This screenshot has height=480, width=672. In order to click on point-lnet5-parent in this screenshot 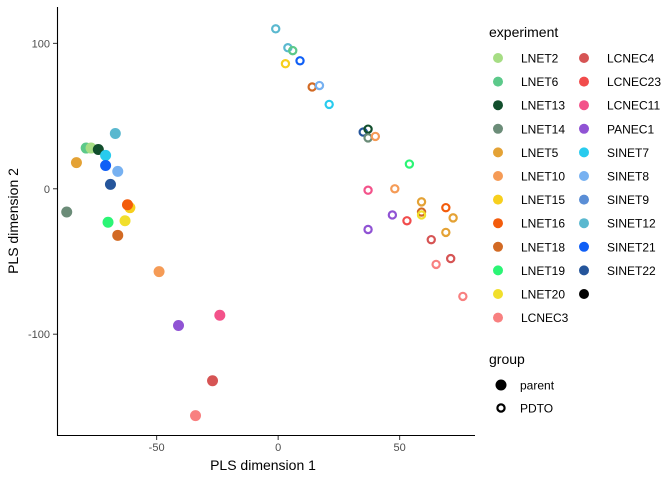, I will do `click(76, 163)`.